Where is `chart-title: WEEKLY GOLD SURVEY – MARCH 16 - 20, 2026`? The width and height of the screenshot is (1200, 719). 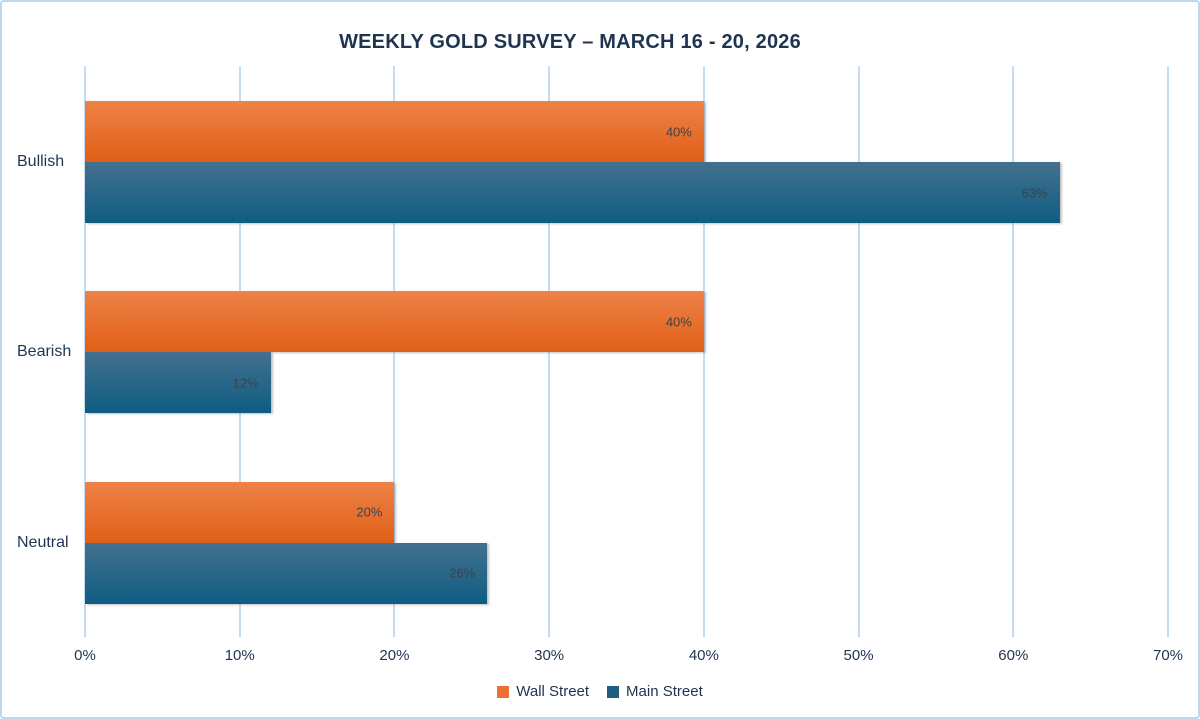
chart-title: WEEKLY GOLD SURVEY – MARCH 16 - 20, 2026 is located at coordinates (570, 42).